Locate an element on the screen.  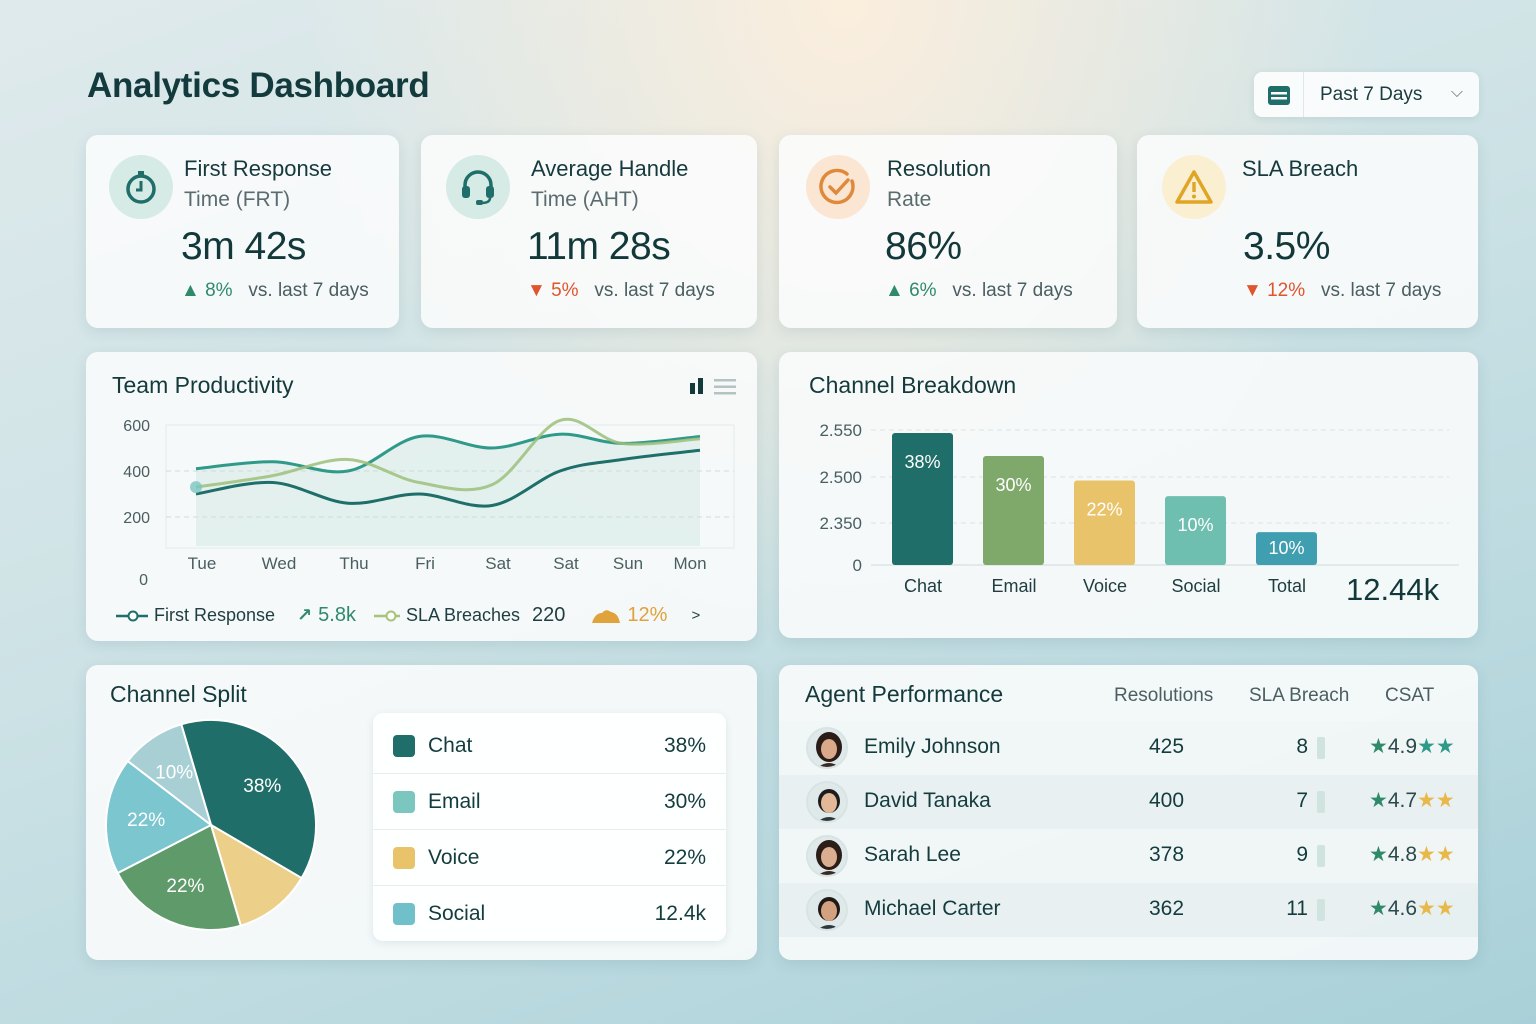
bar-chat is located at coordinates (922, 499).